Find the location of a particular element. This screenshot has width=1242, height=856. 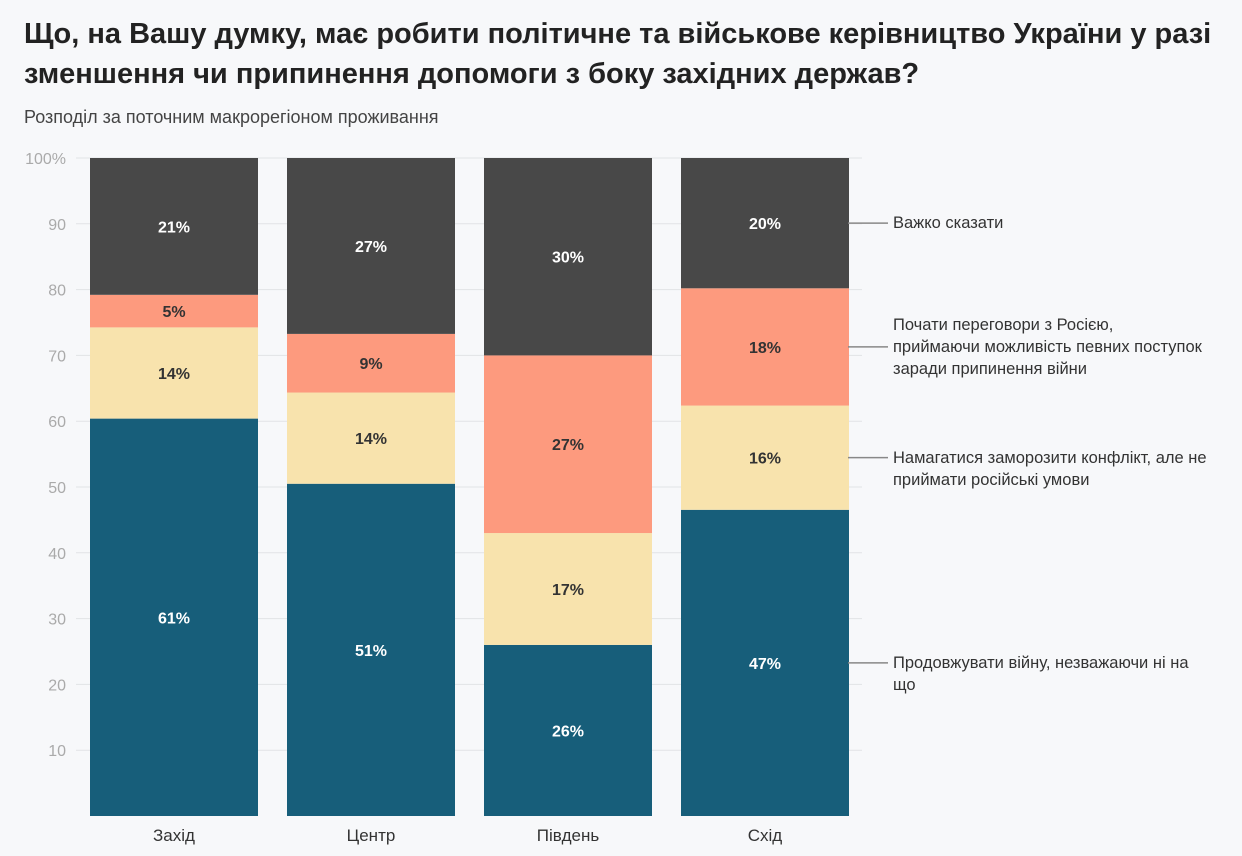

x-tick-label: Центр is located at coordinates (371, 835).